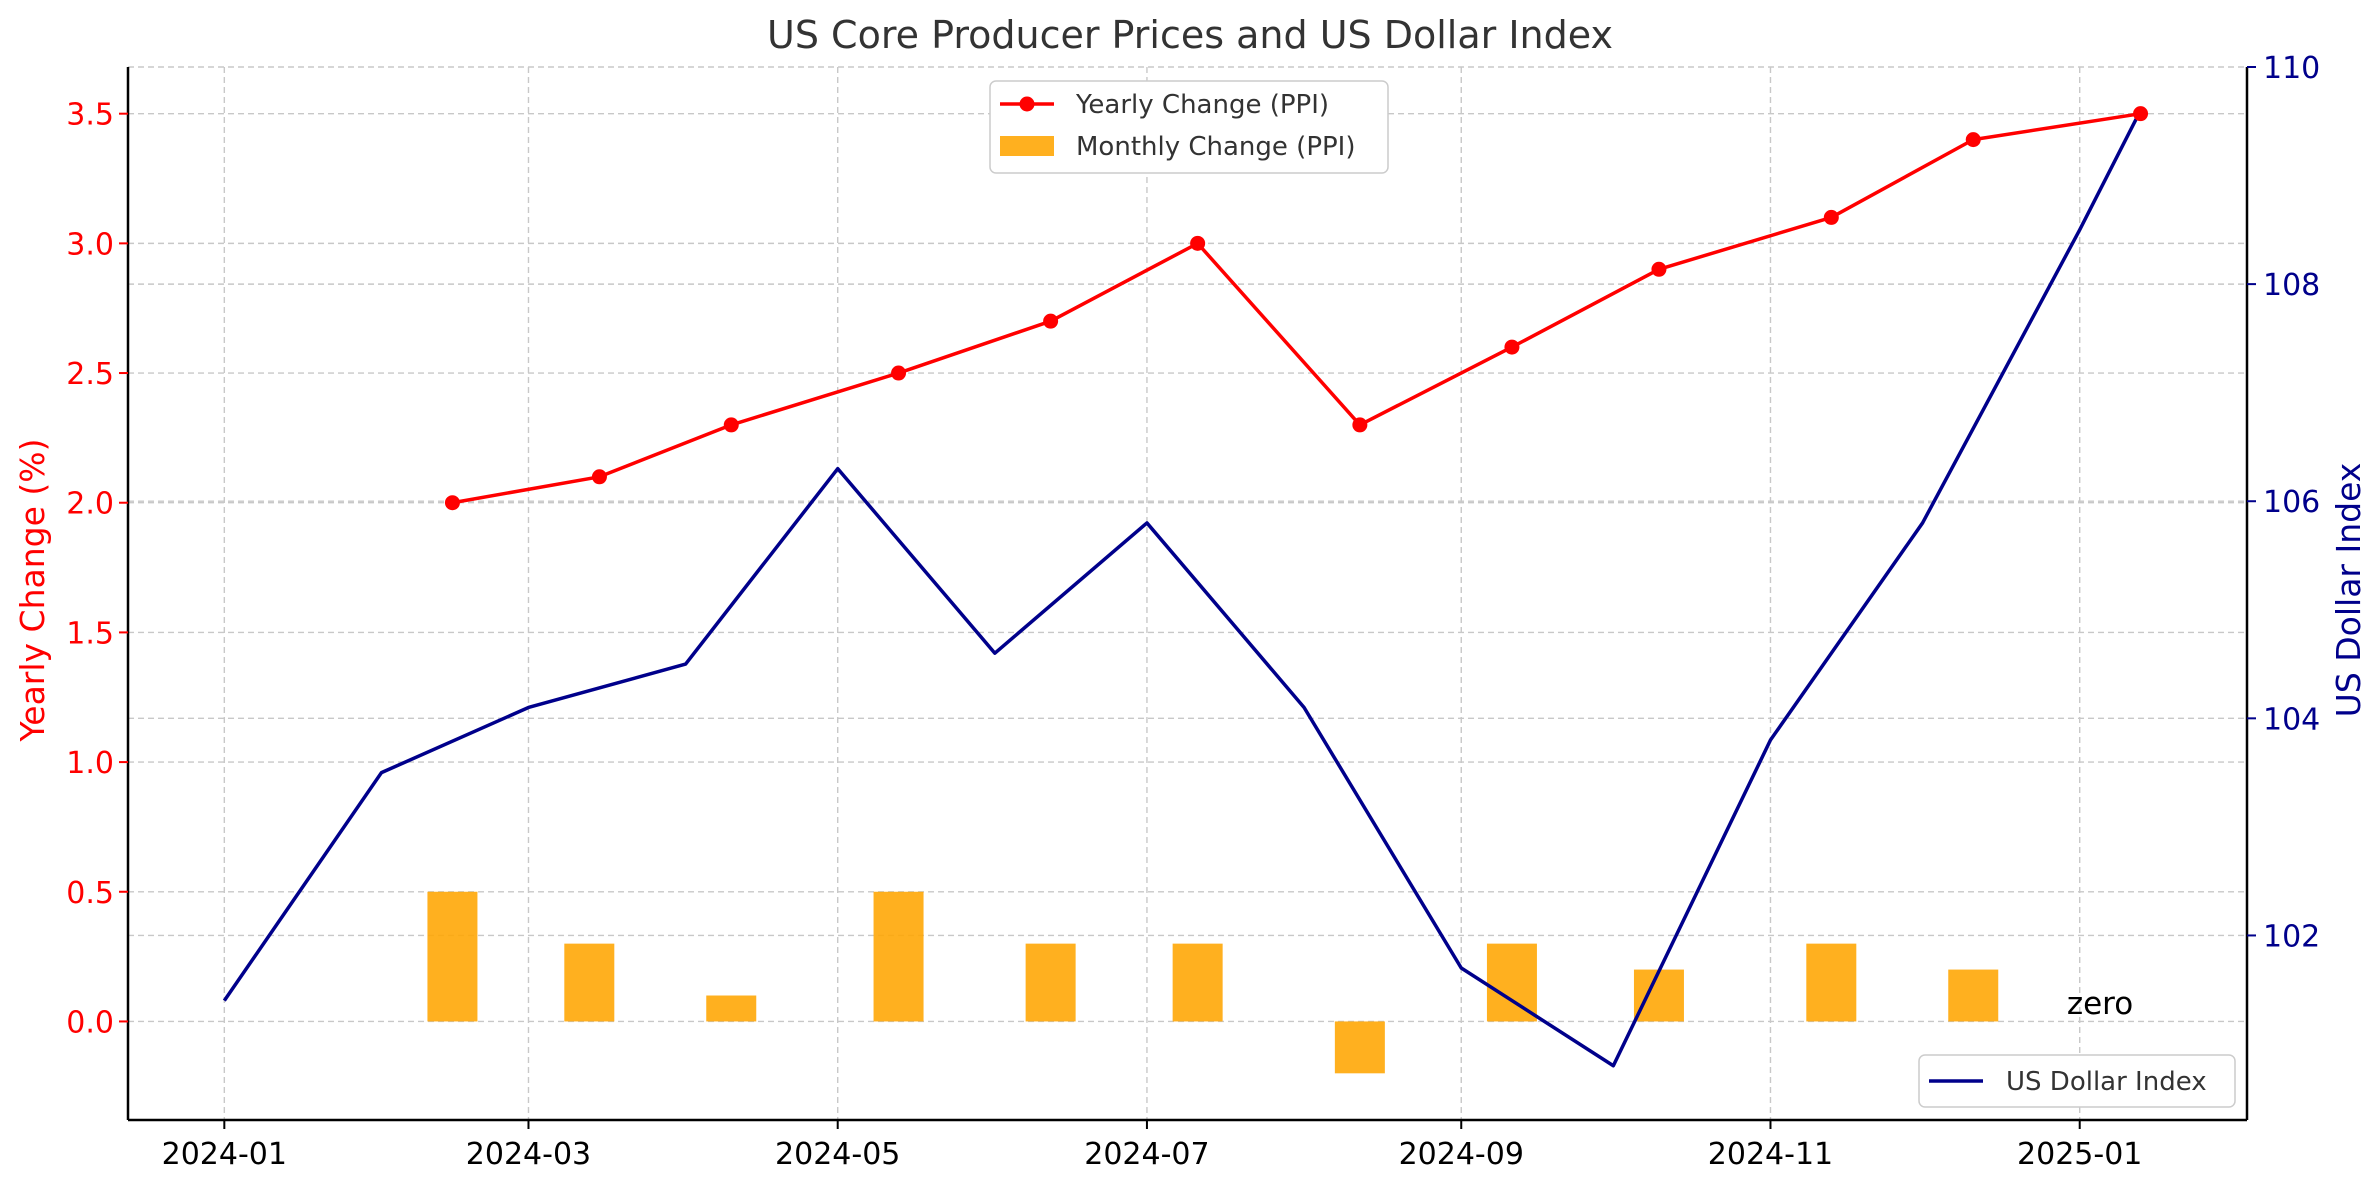  What do you see at coordinates (2291, 285) in the screenshot?
I see `right-tick-label: 108` at bounding box center [2291, 285].